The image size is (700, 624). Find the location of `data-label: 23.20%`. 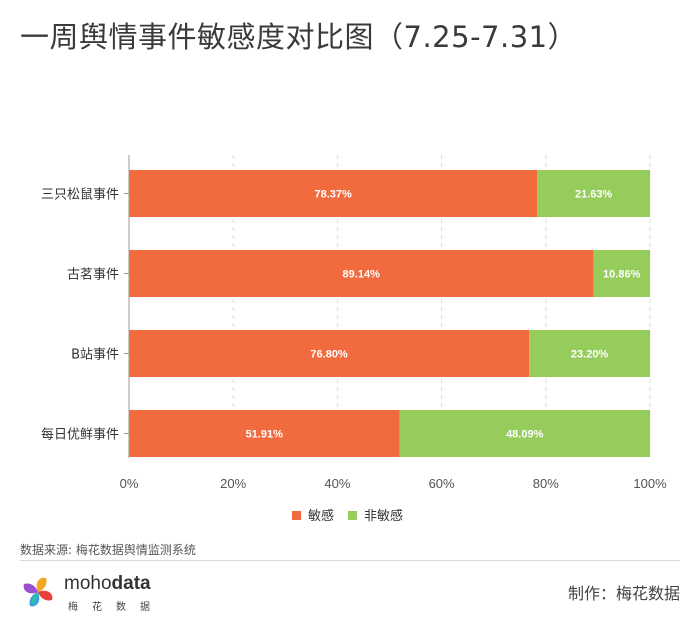

data-label: 23.20% is located at coordinates (590, 355).